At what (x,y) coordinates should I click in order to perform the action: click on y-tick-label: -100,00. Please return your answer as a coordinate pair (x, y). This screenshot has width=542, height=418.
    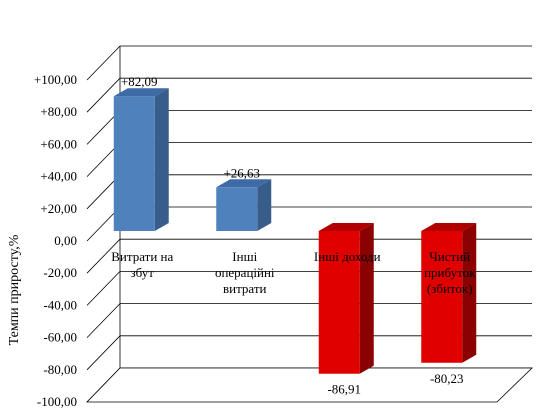
    Looking at the image, I should click on (57, 401).